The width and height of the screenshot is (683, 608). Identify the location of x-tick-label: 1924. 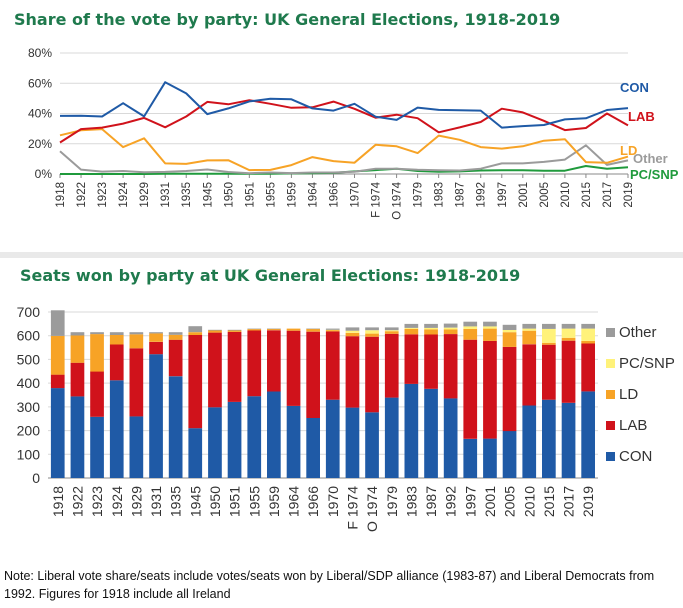
(124, 194).